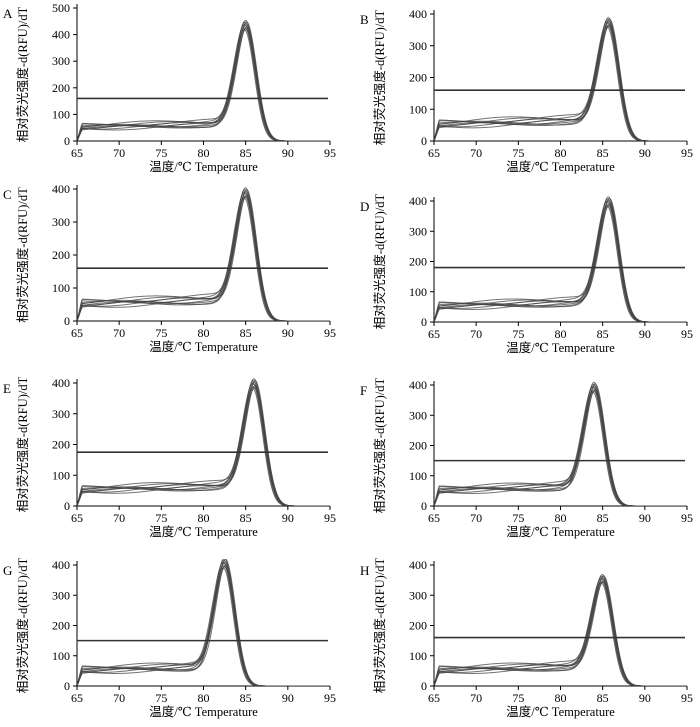 The width and height of the screenshot is (700, 727). I want to click on panel-label: D, so click(364, 206).